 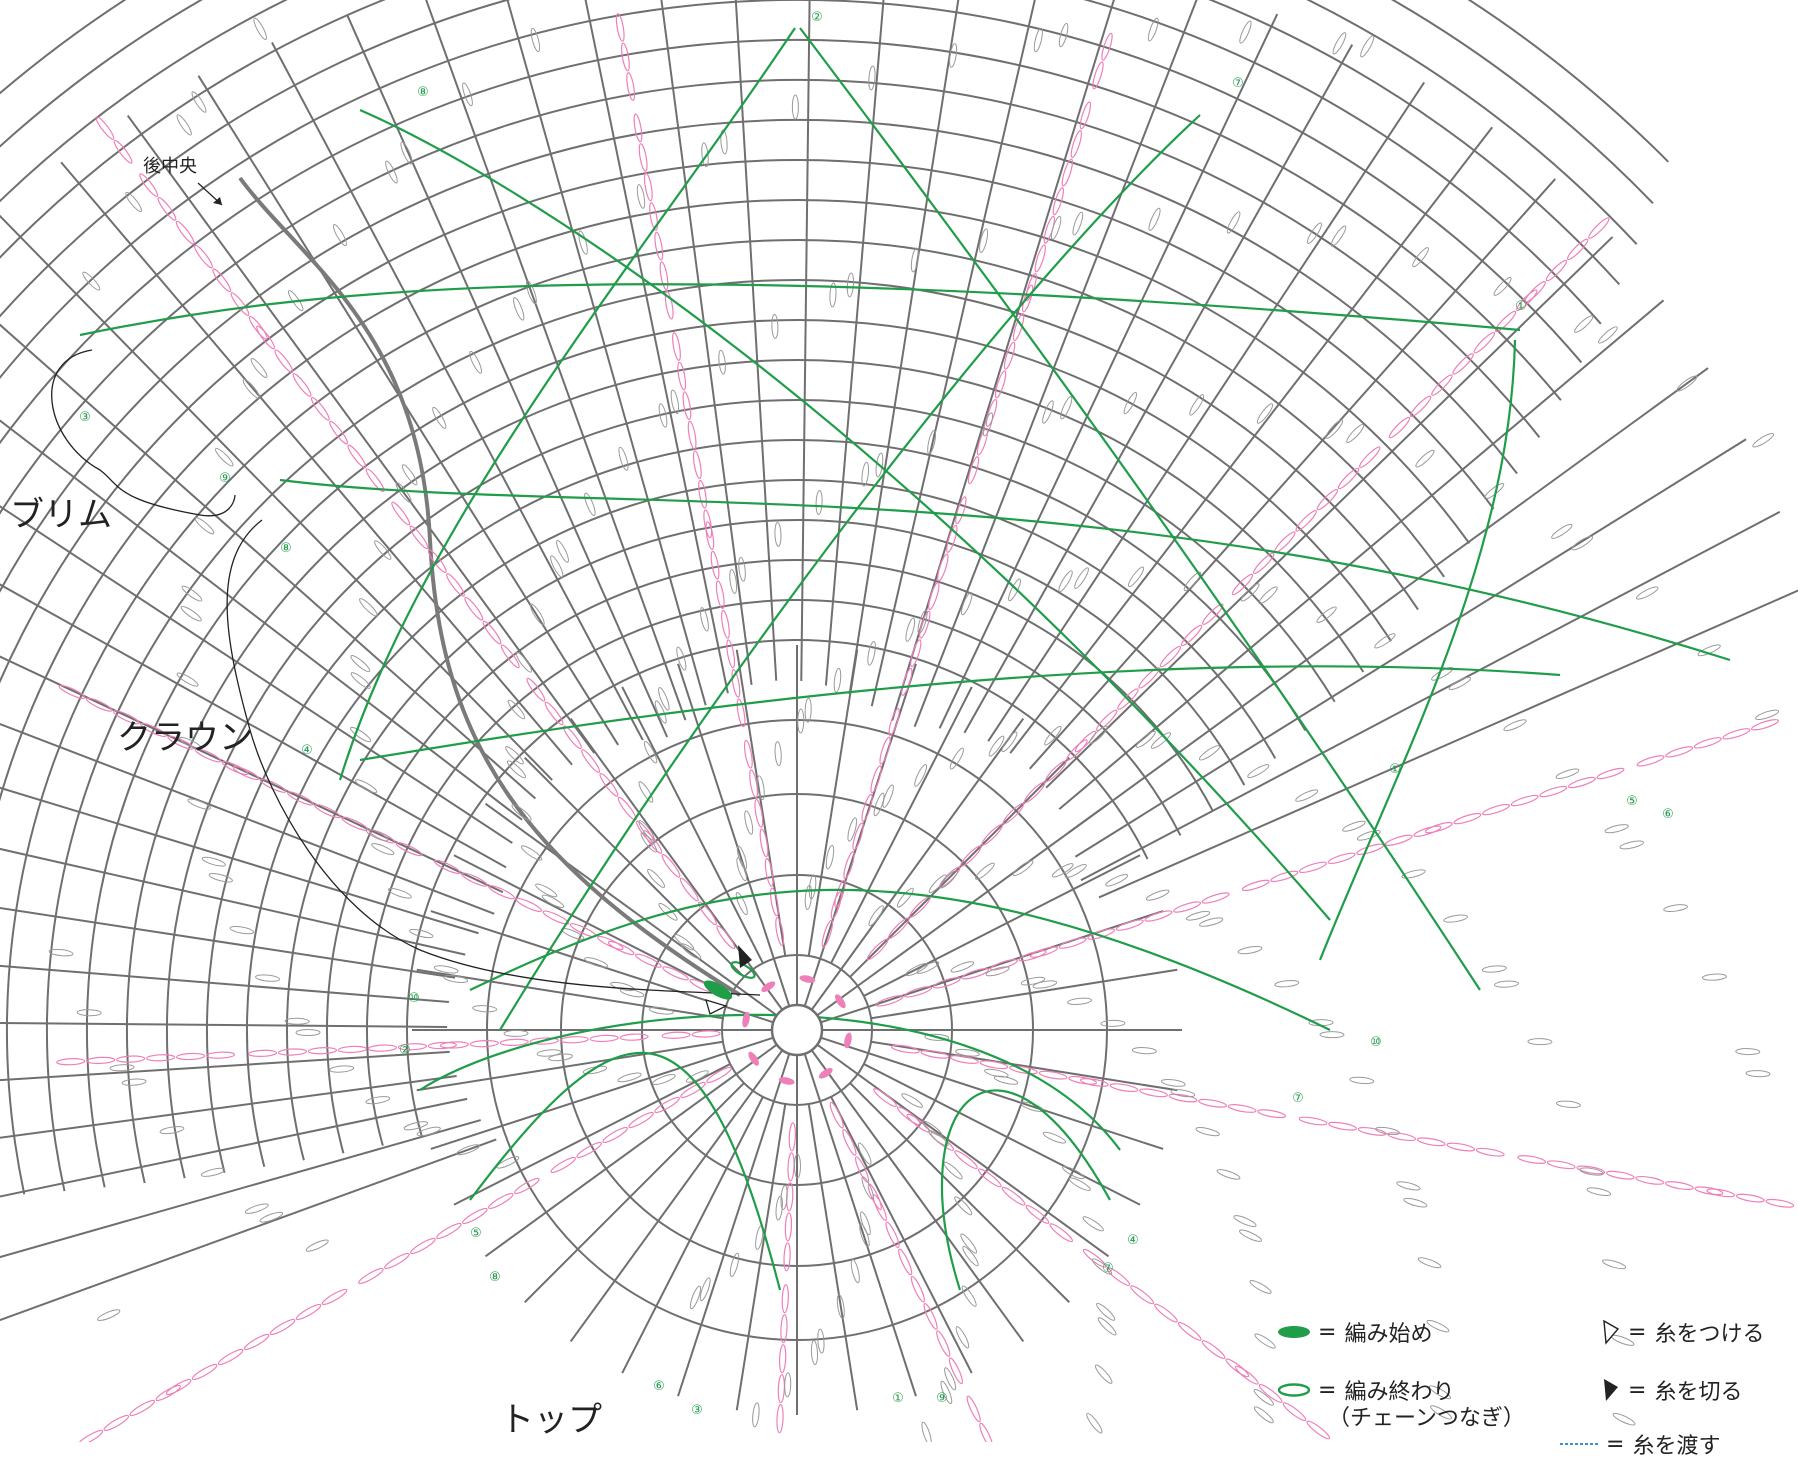 What do you see at coordinates (1294, 1390) in the screenshot?
I see `end-oval-icon` at bounding box center [1294, 1390].